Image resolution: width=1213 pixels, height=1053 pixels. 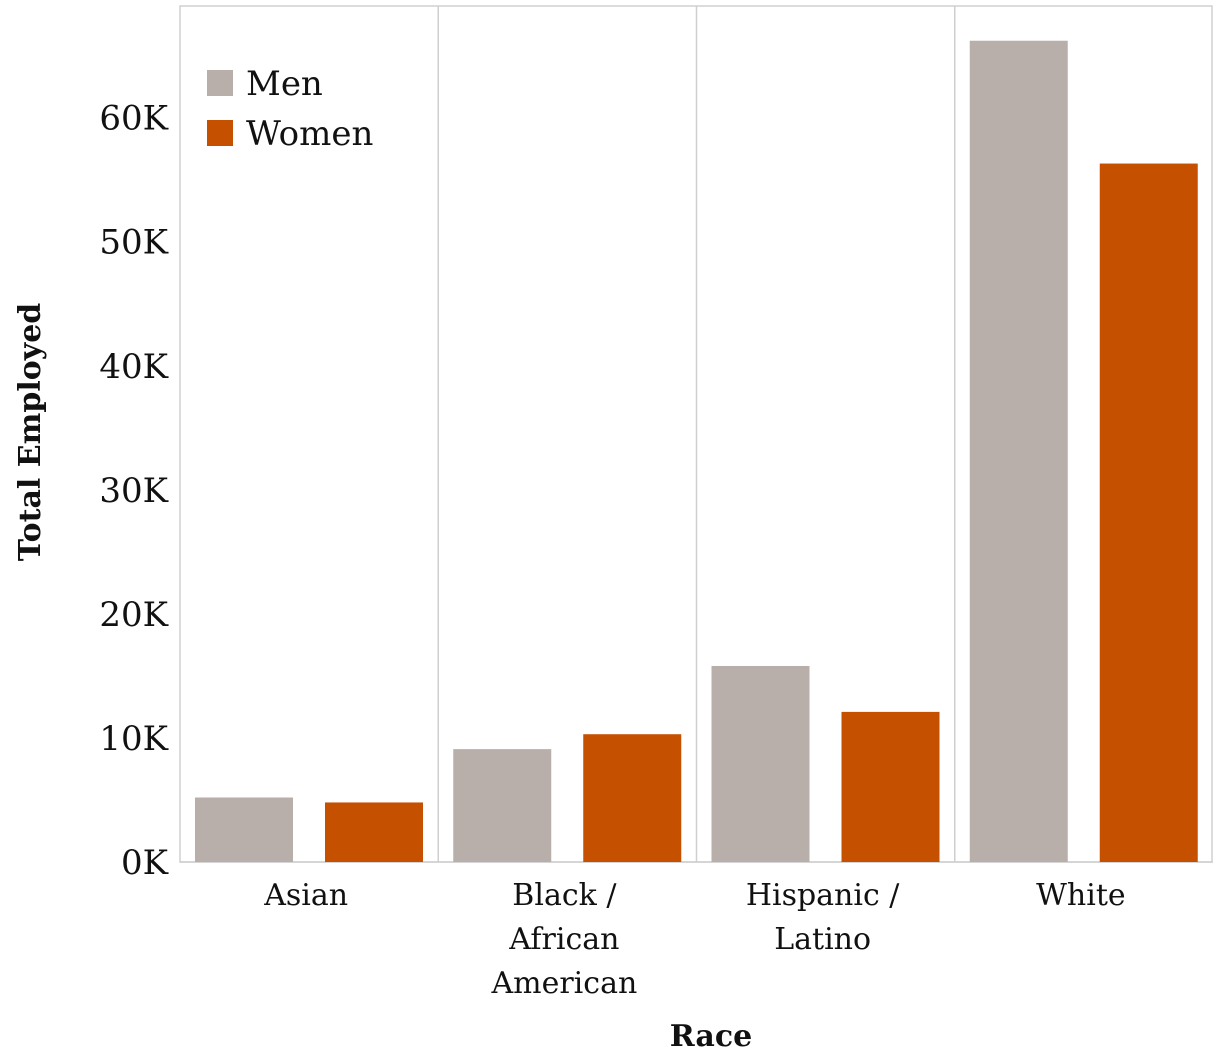 What do you see at coordinates (309, 134) in the screenshot?
I see `legend-label-women: Women` at bounding box center [309, 134].